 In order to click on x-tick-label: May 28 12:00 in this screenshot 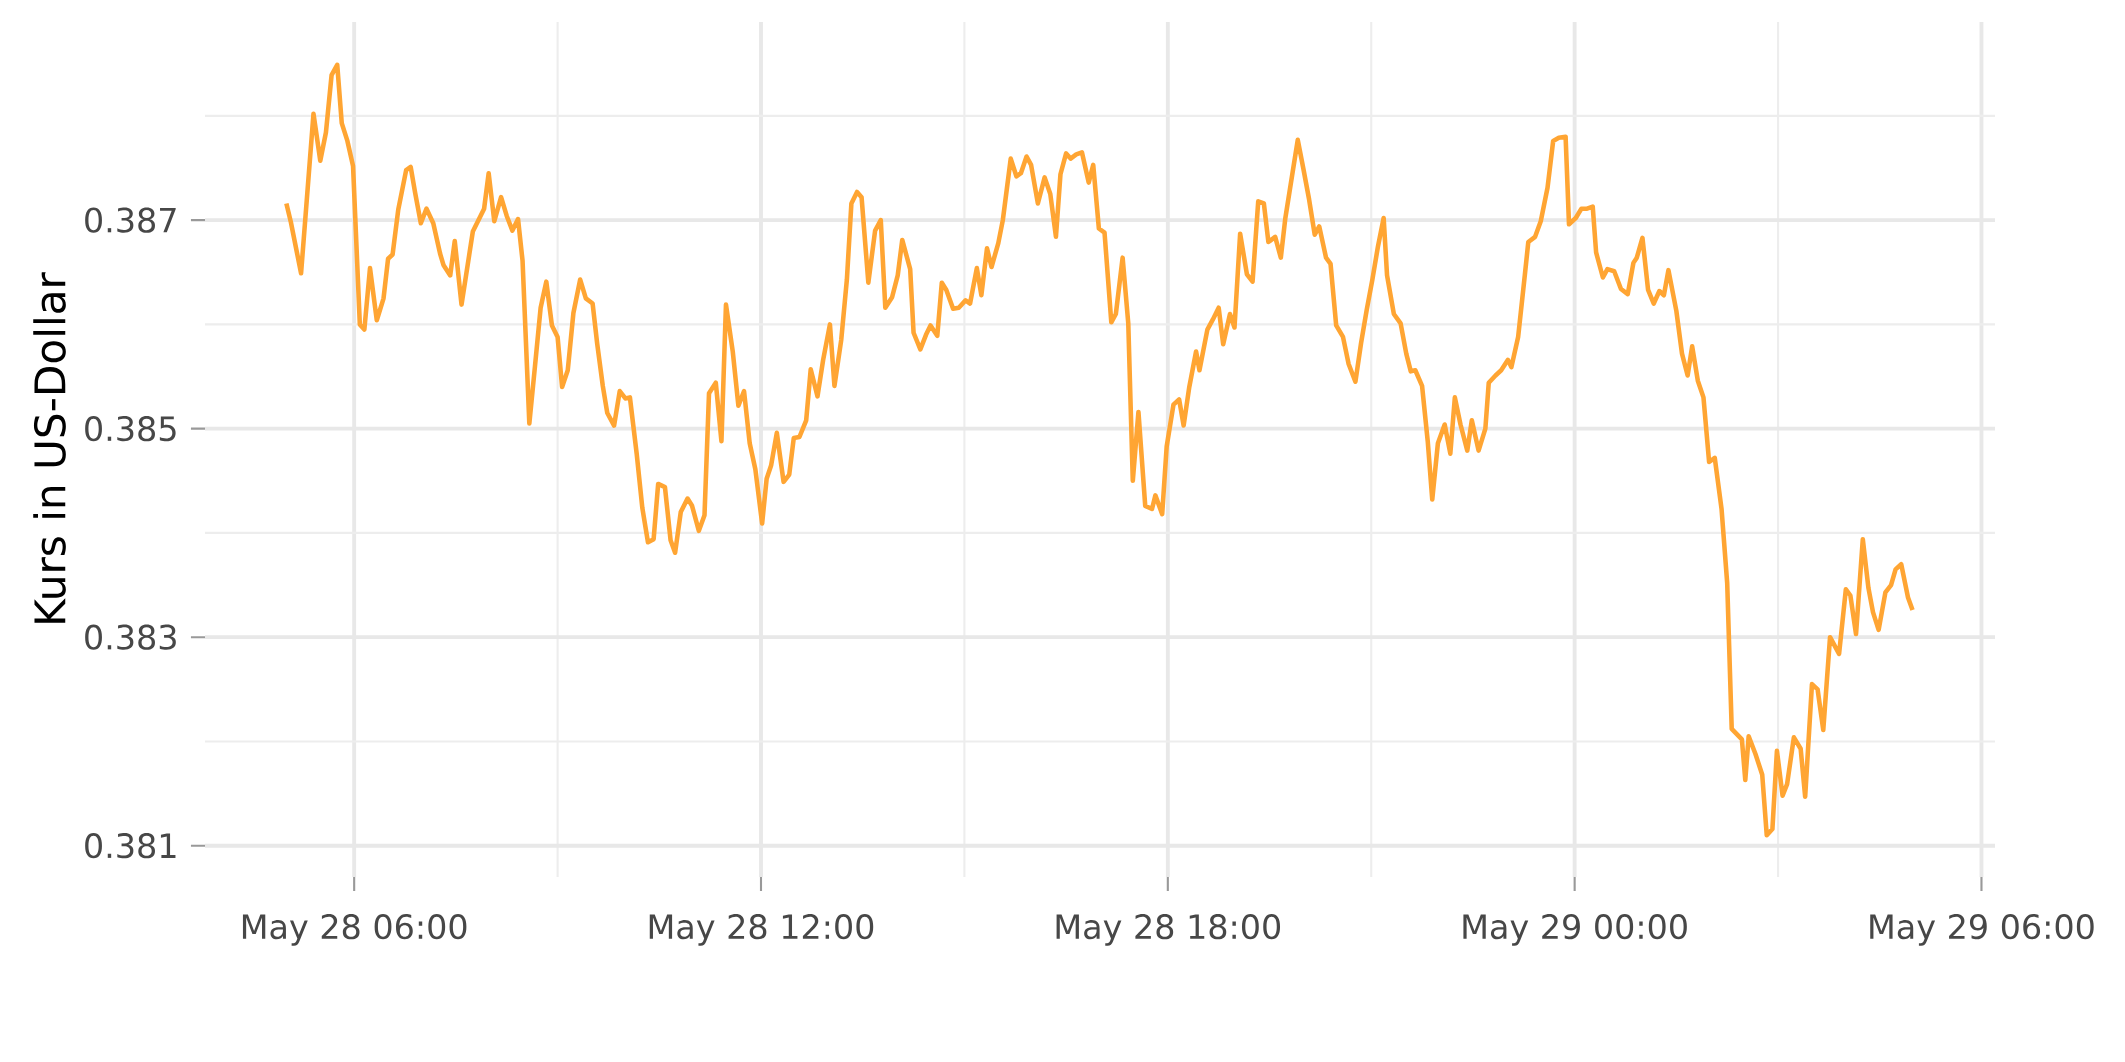, I will do `click(761, 930)`.